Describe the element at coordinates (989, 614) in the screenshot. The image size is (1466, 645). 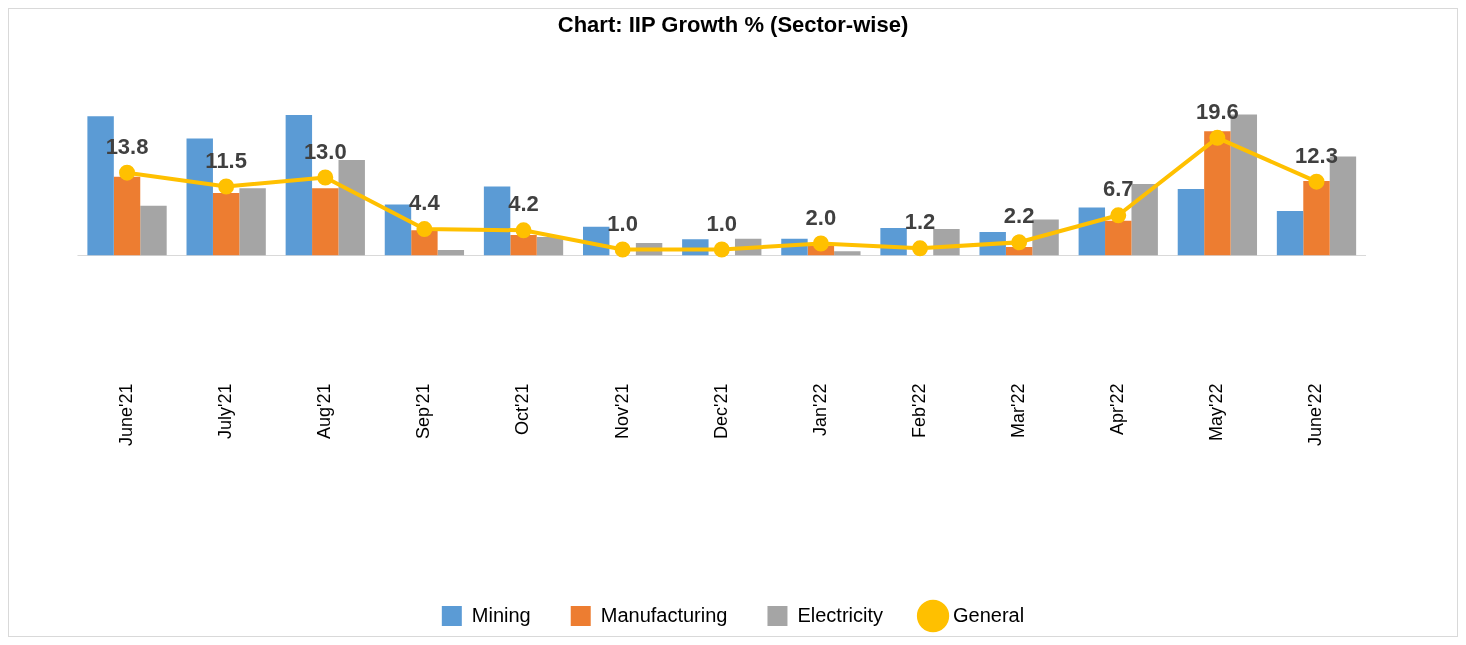
I see `legend-label: General` at that location.